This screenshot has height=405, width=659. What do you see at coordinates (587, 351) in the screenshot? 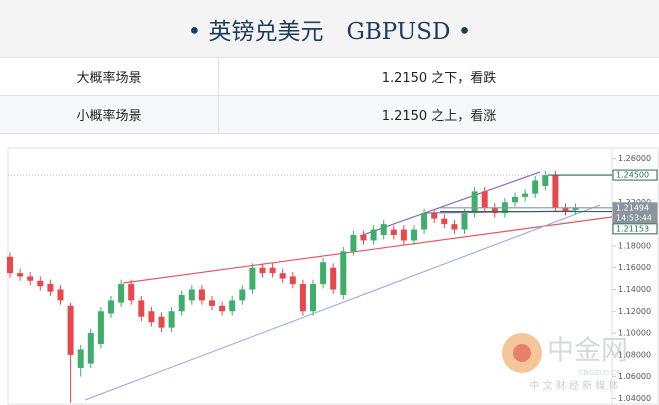
I see `watermark-brand: 中金网` at bounding box center [587, 351].